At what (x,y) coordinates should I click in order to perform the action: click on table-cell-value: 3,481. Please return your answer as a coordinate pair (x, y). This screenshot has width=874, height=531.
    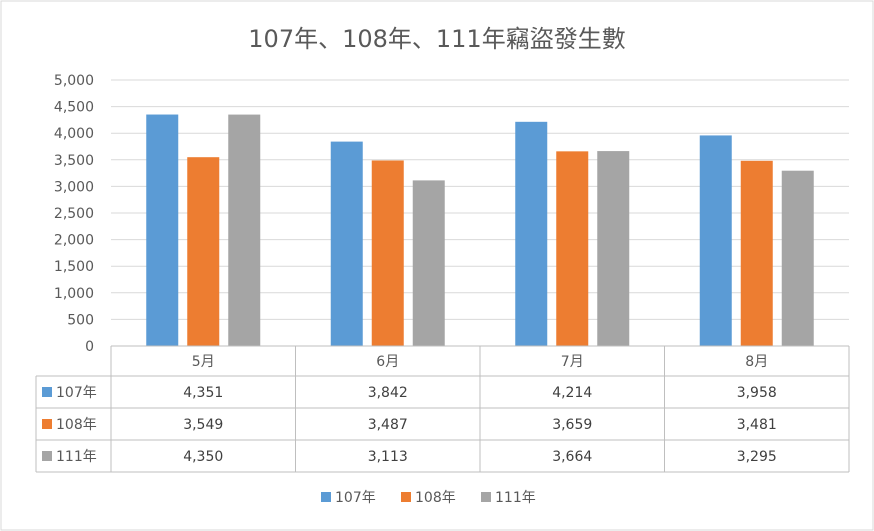
    Looking at the image, I should click on (757, 425).